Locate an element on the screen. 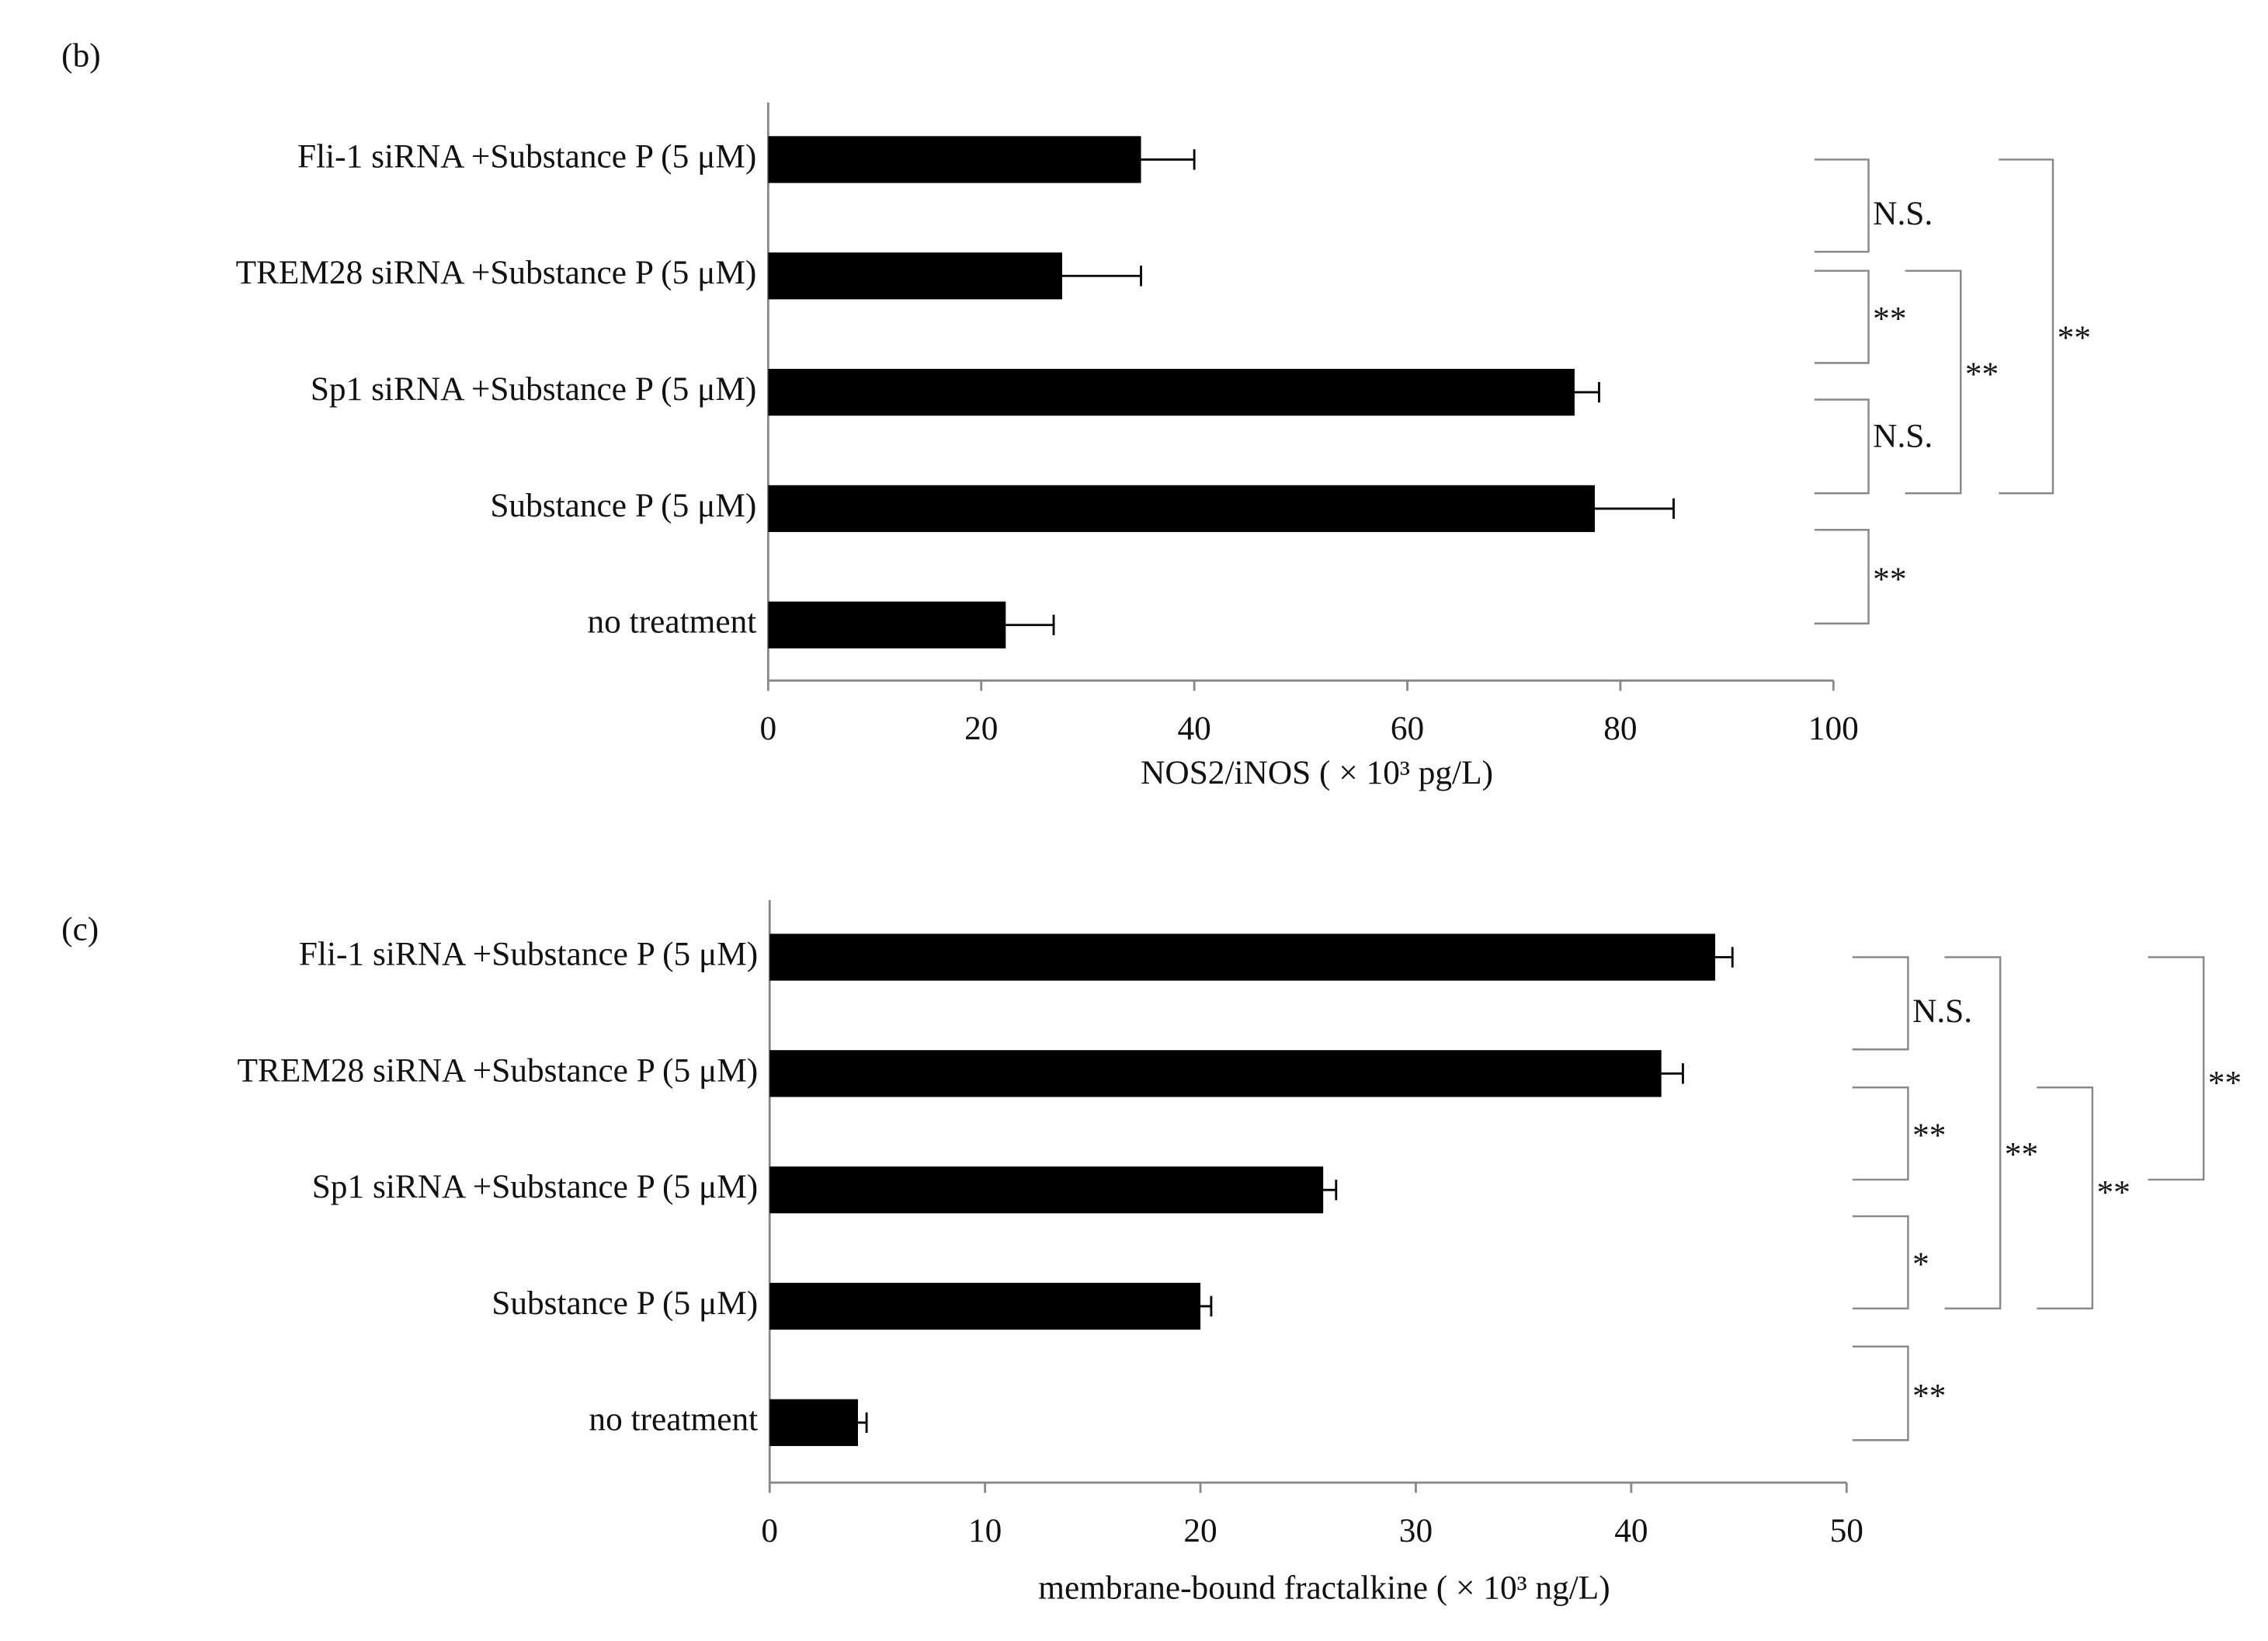 The height and width of the screenshot is (1641, 2268). significance-label: * is located at coordinates (1920, 1264).